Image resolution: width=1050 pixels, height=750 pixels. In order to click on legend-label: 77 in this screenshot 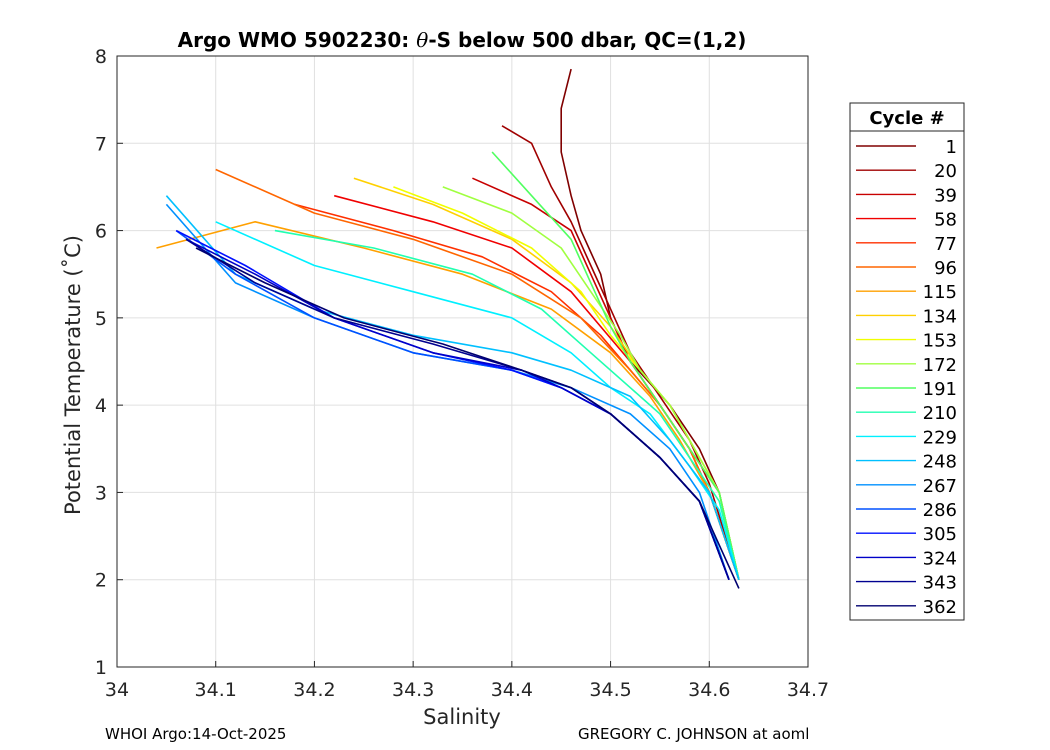, I will do `click(945, 244)`.